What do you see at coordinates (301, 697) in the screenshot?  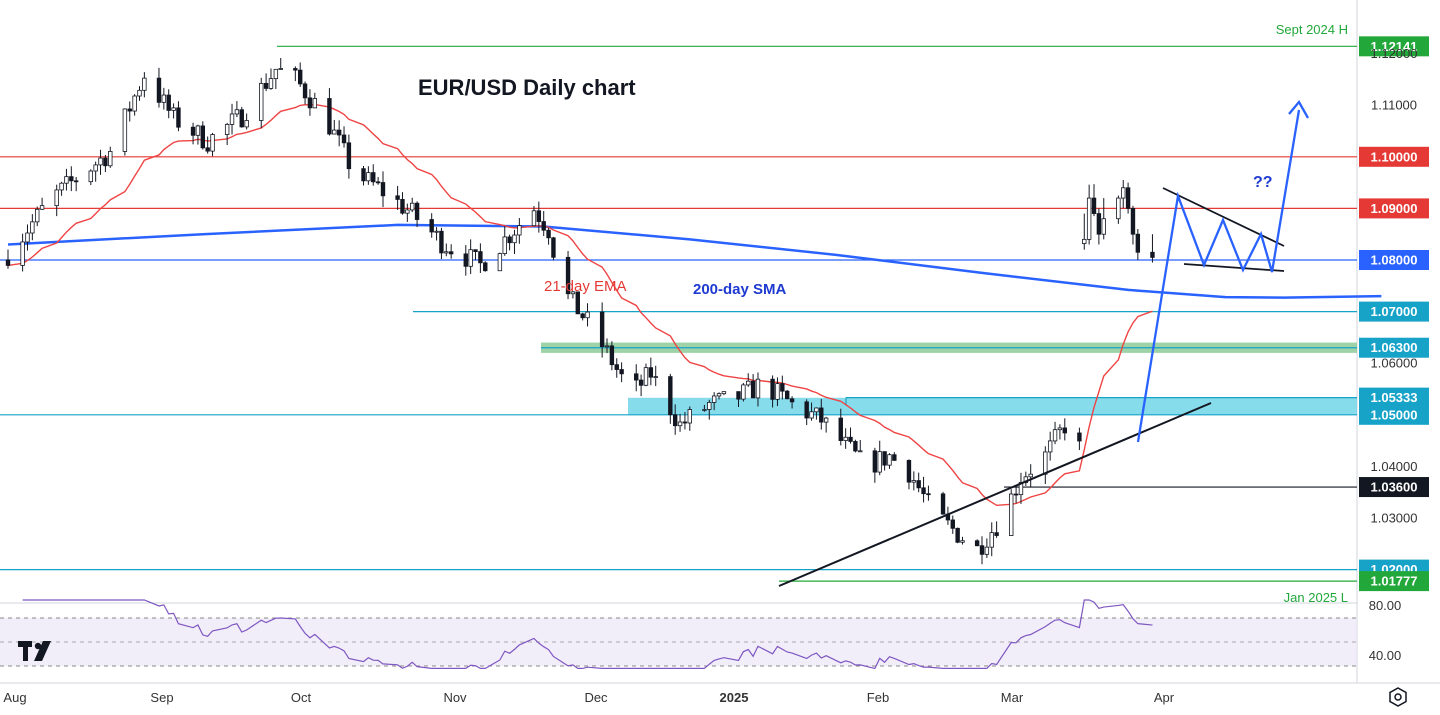 I see `x-tick-label: Oct` at bounding box center [301, 697].